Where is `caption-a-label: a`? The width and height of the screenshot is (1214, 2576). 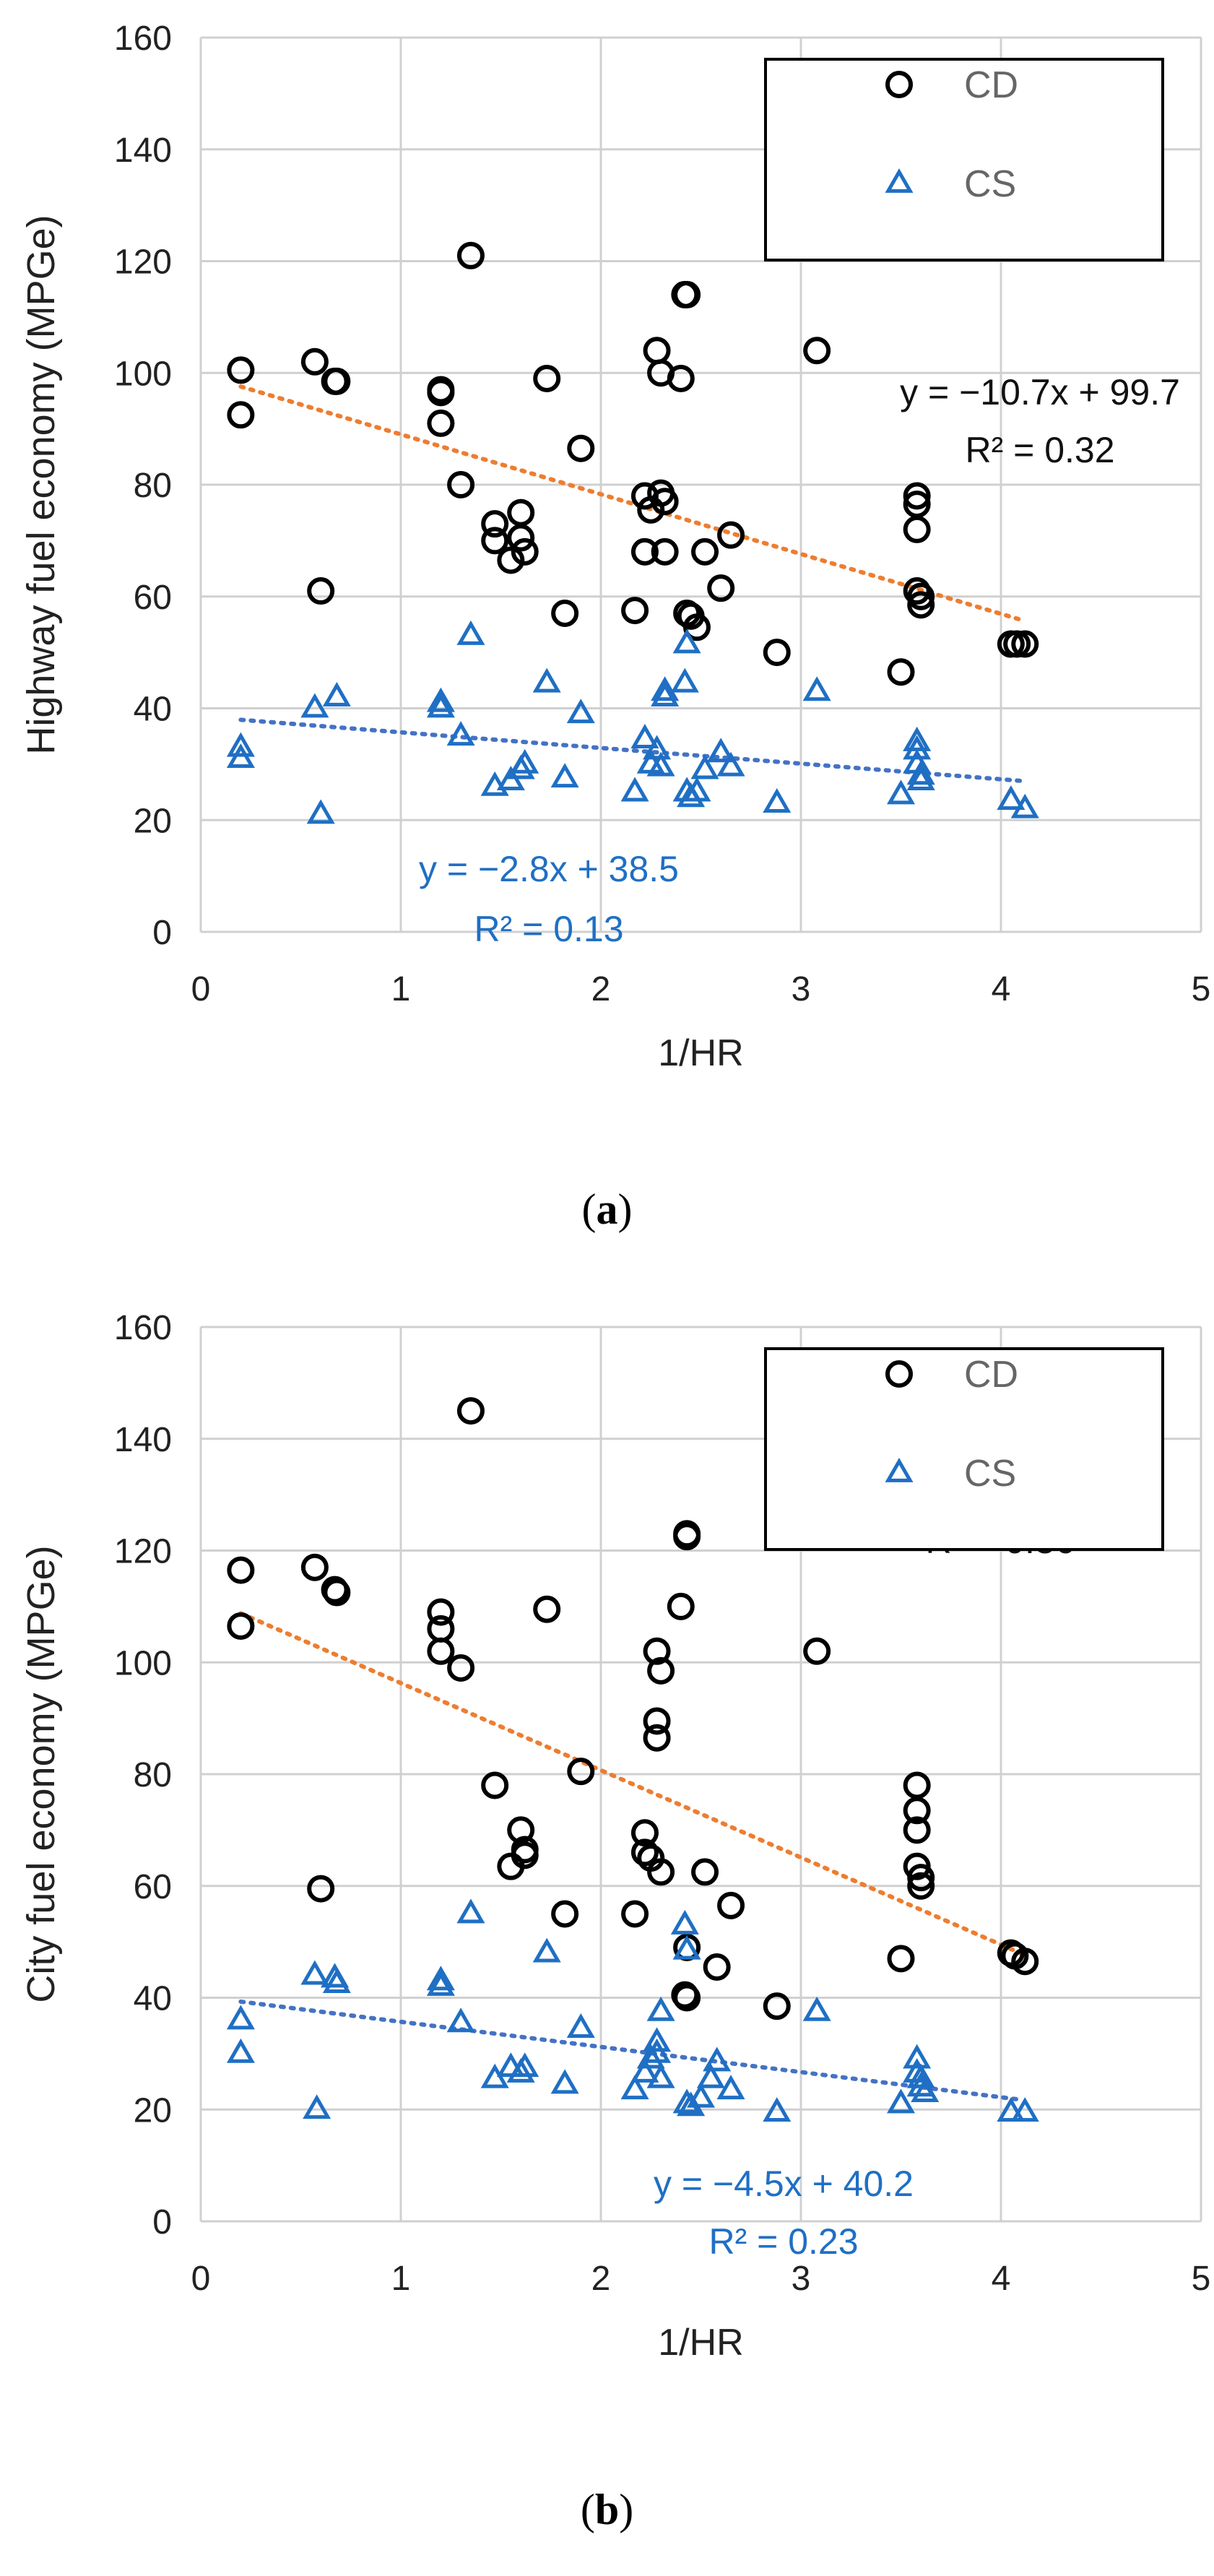
caption-a-label: a is located at coordinates (607, 1209).